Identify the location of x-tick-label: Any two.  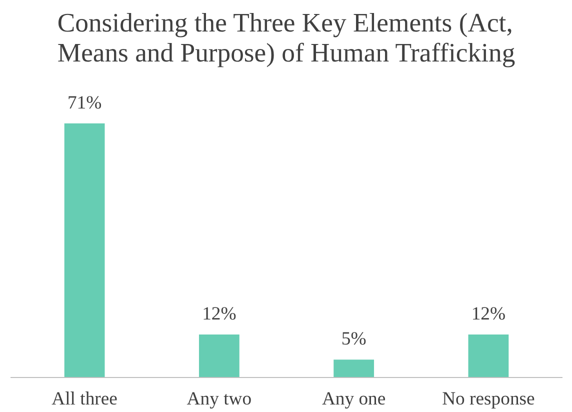
(219, 399).